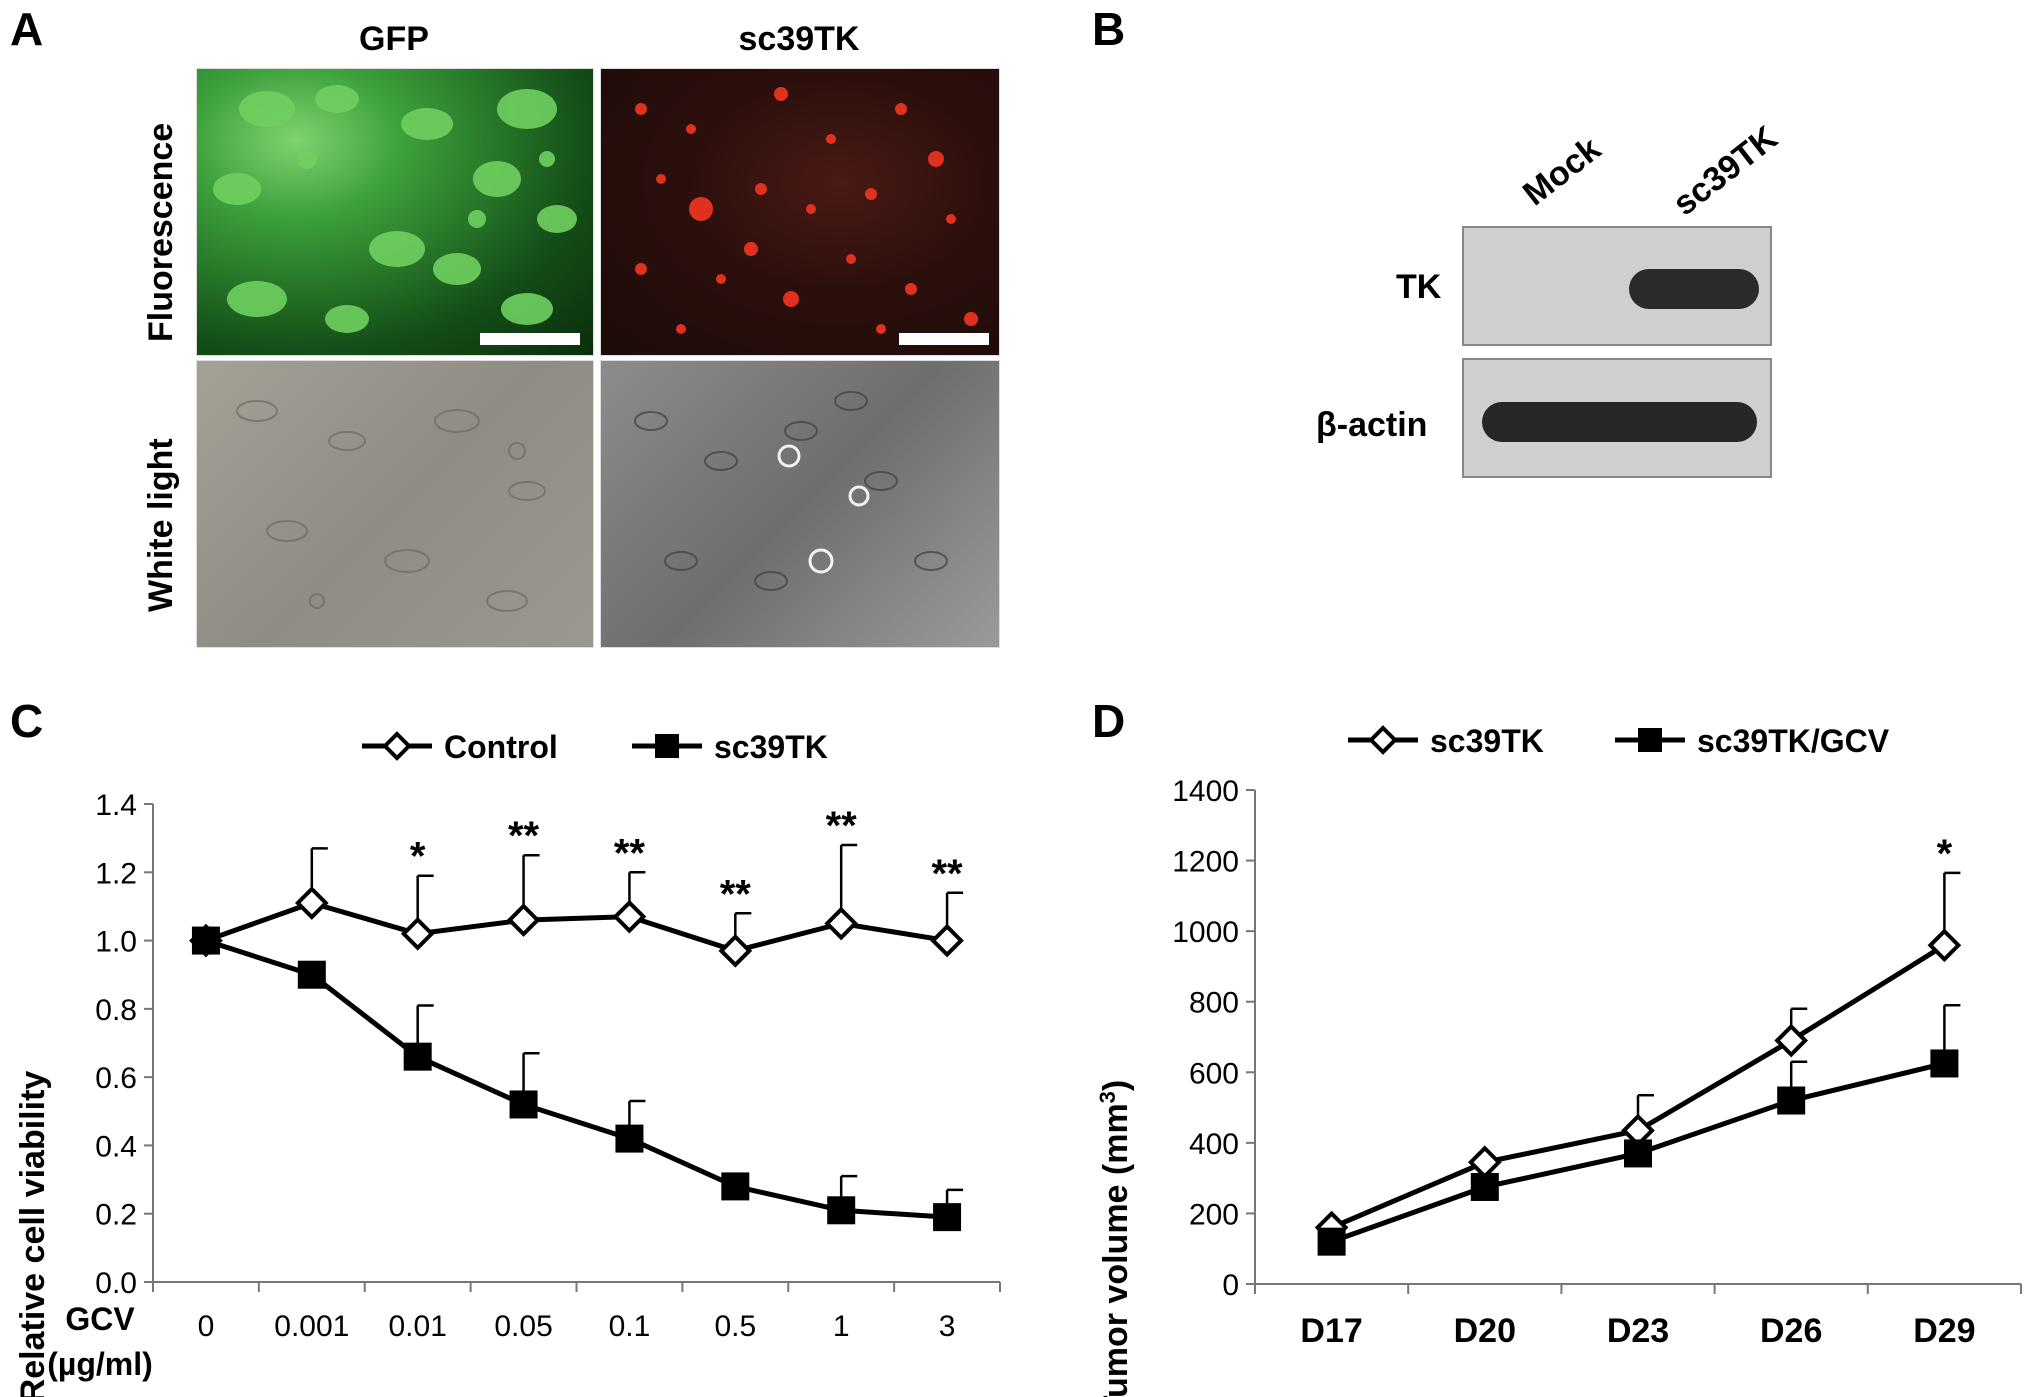 Image resolution: width=2031 pixels, height=1397 pixels. Describe the element at coordinates (1485, 1331) in the screenshot. I see `x-tick-label: D20` at that location.